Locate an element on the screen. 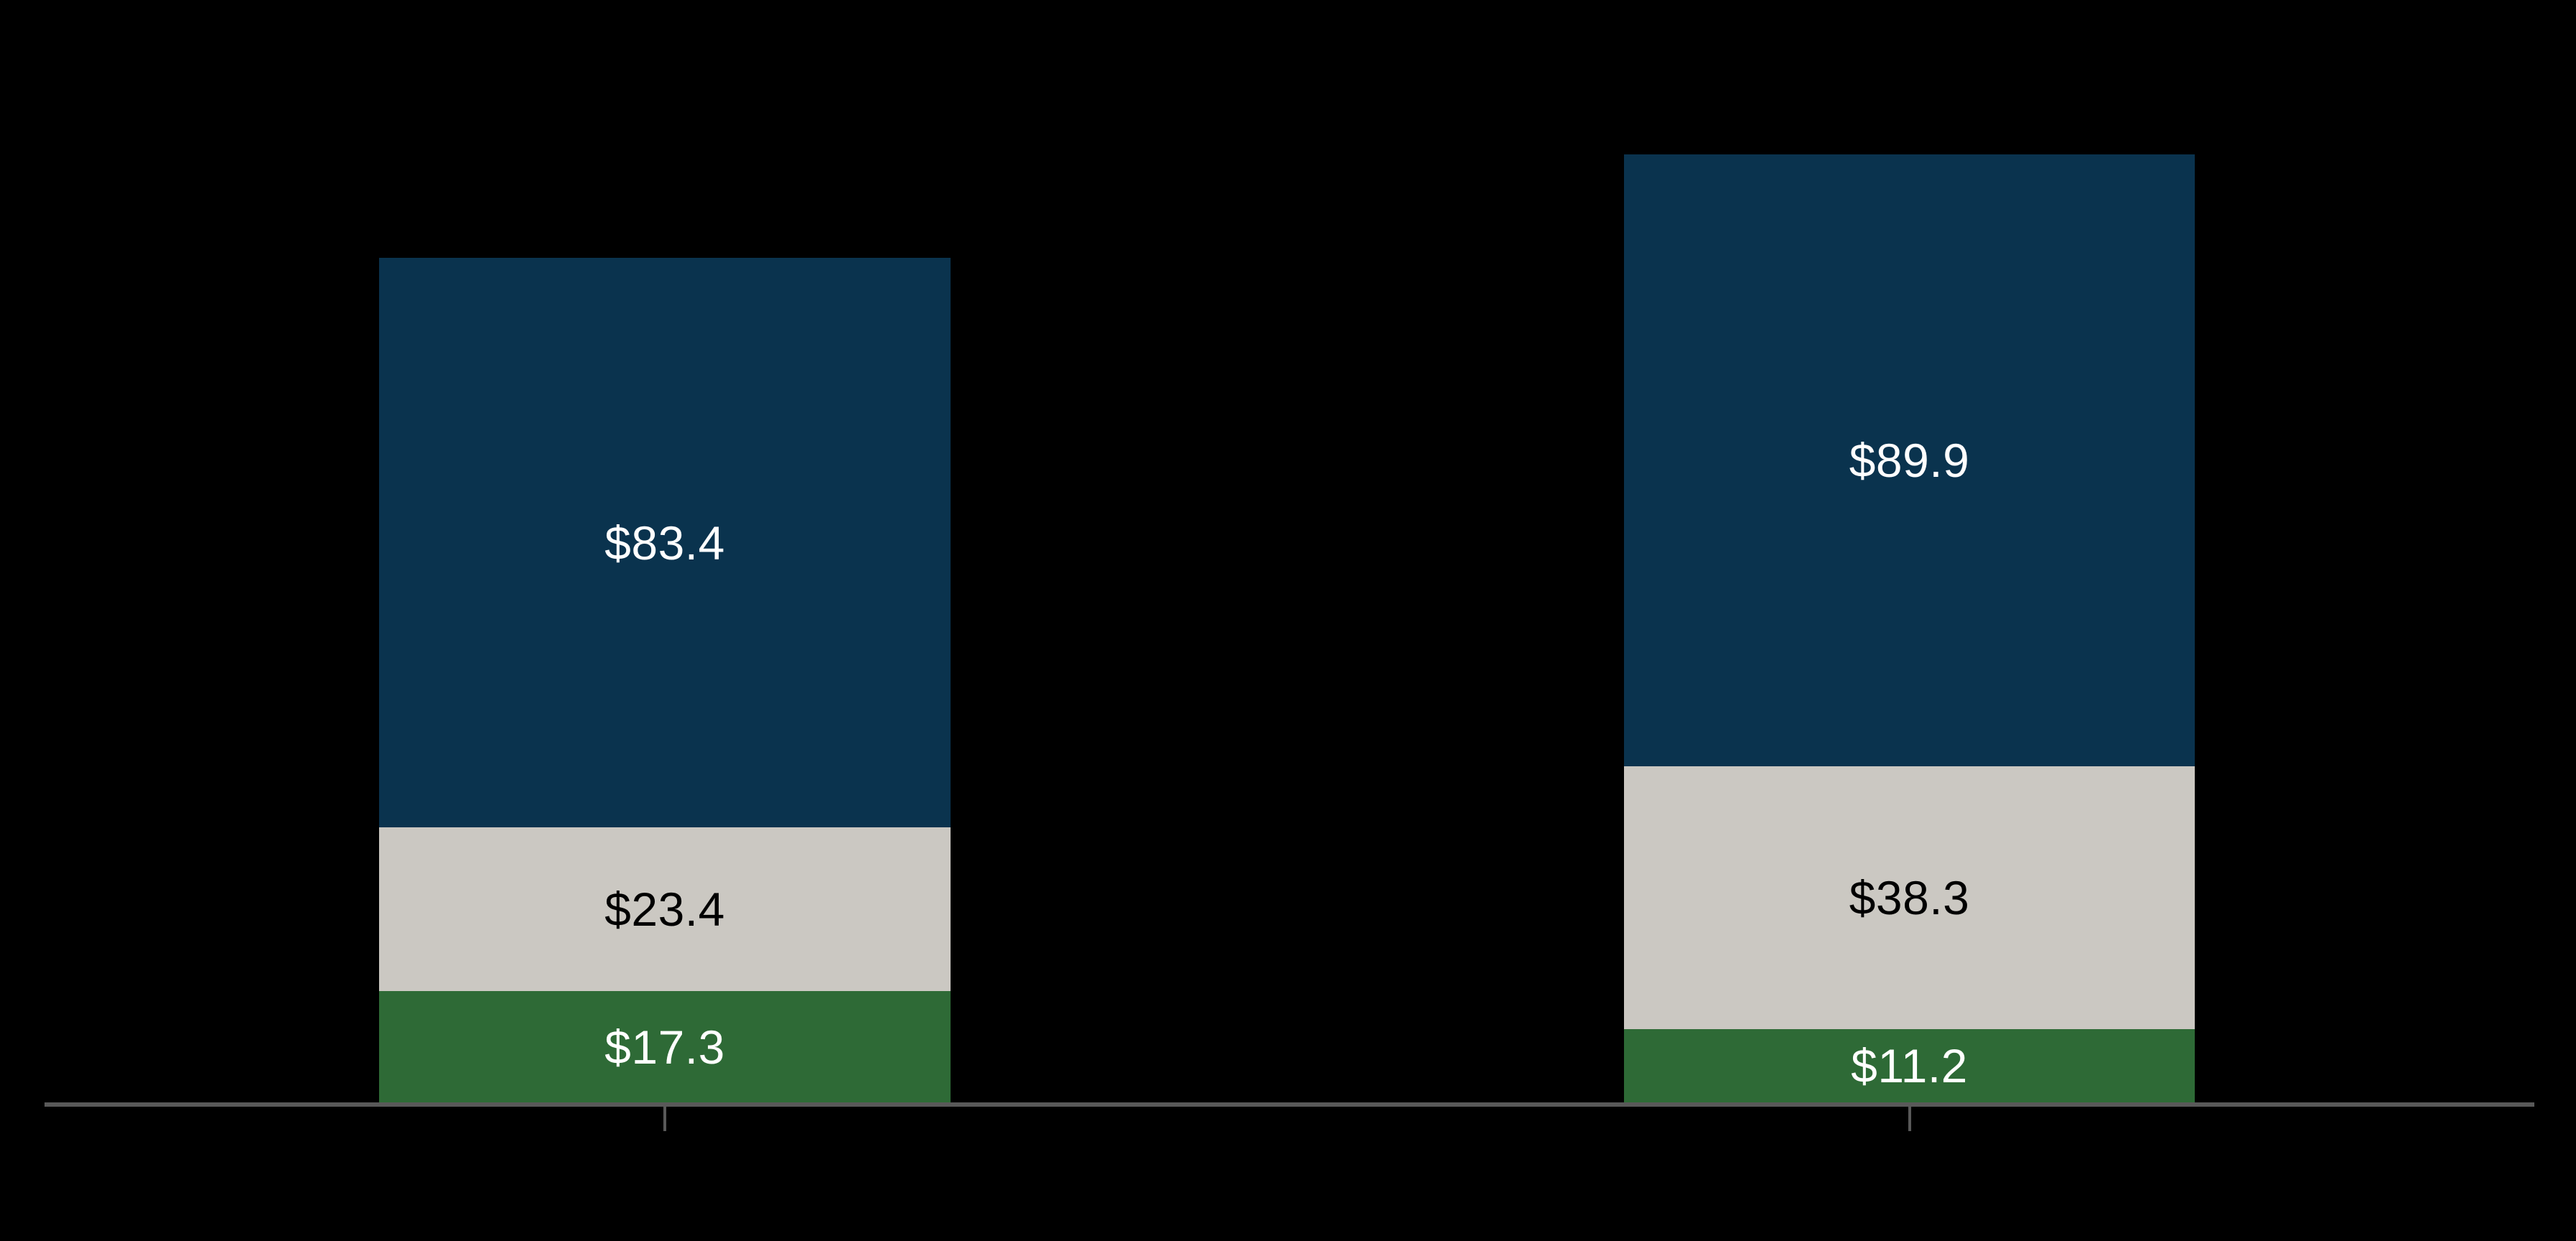  bar1-segment-green: $17.3 is located at coordinates (665, 1046).